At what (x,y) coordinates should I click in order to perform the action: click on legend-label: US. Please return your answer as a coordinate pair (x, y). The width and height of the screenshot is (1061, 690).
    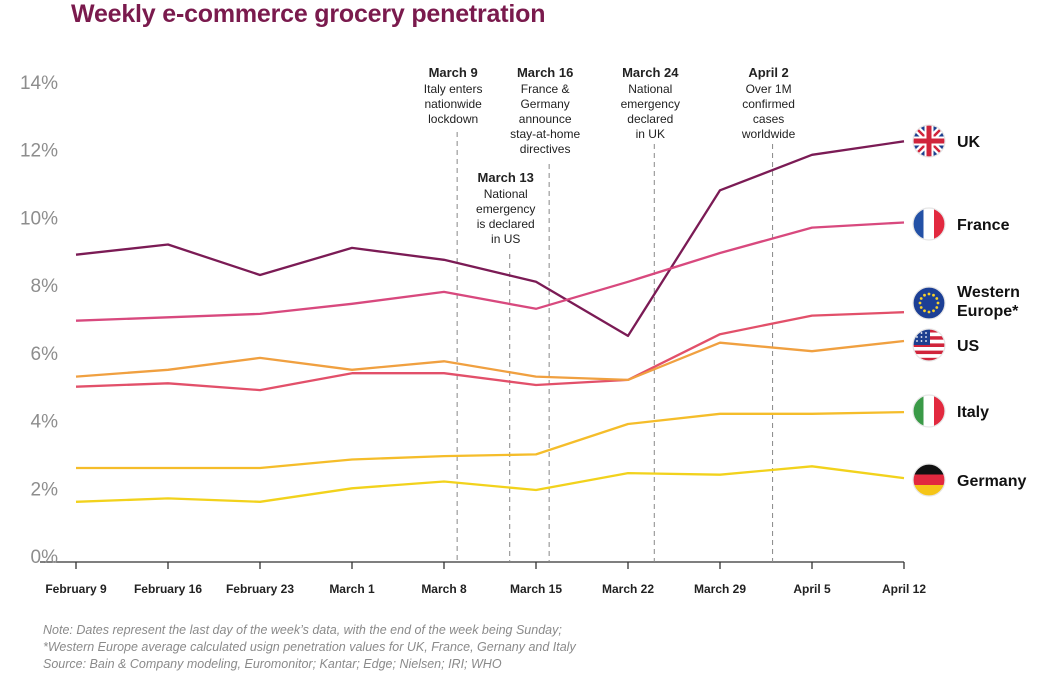
    Looking at the image, I should click on (968, 346).